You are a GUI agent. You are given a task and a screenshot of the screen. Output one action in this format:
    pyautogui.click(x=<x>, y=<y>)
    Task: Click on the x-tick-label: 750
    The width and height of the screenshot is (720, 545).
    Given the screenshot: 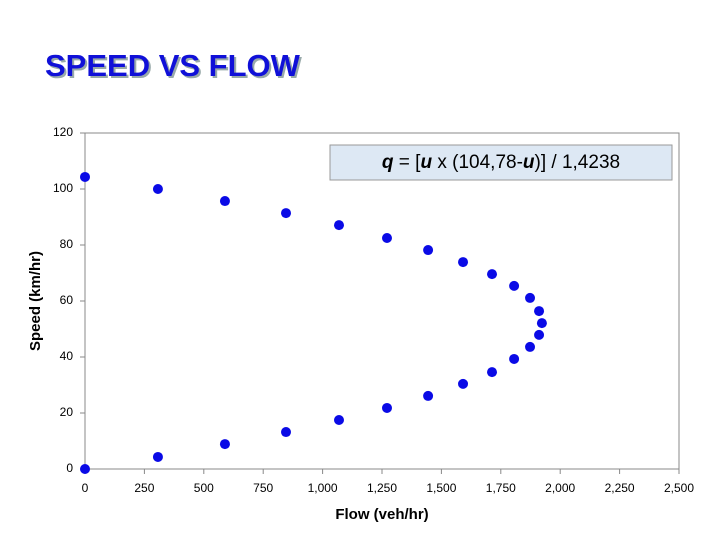 What is the action you would take?
    pyautogui.click(x=263, y=488)
    